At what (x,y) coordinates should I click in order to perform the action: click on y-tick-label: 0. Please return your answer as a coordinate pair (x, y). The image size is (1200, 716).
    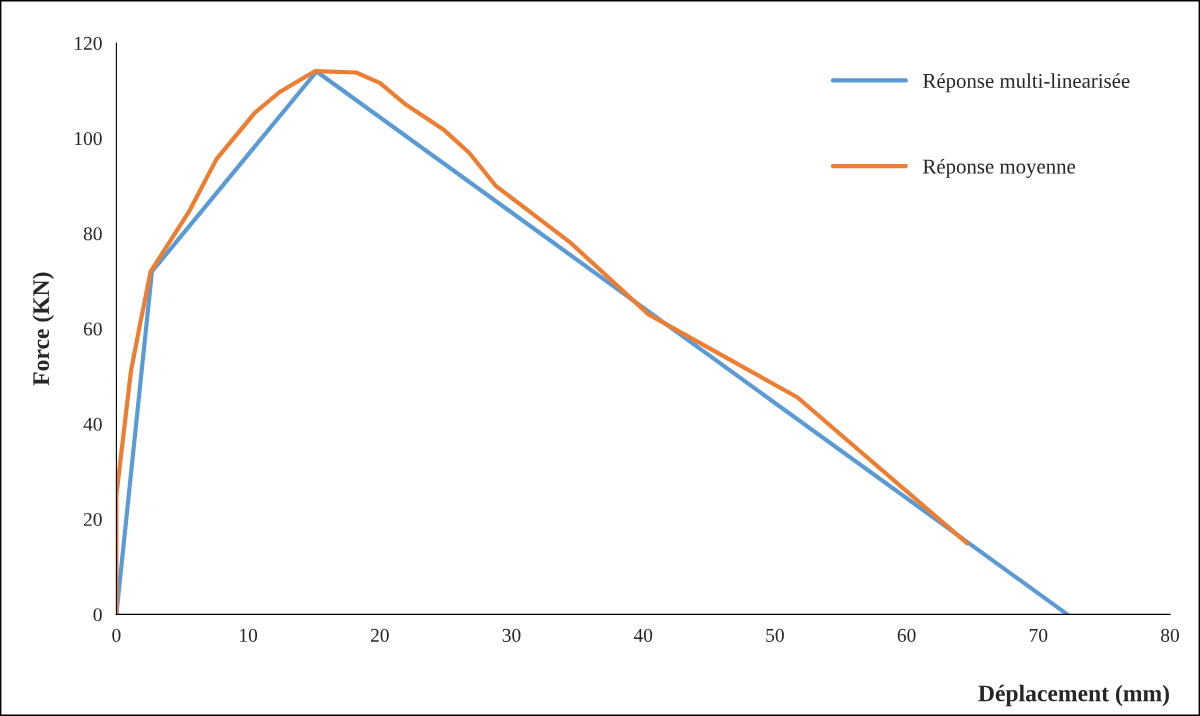
    Looking at the image, I should click on (97, 615).